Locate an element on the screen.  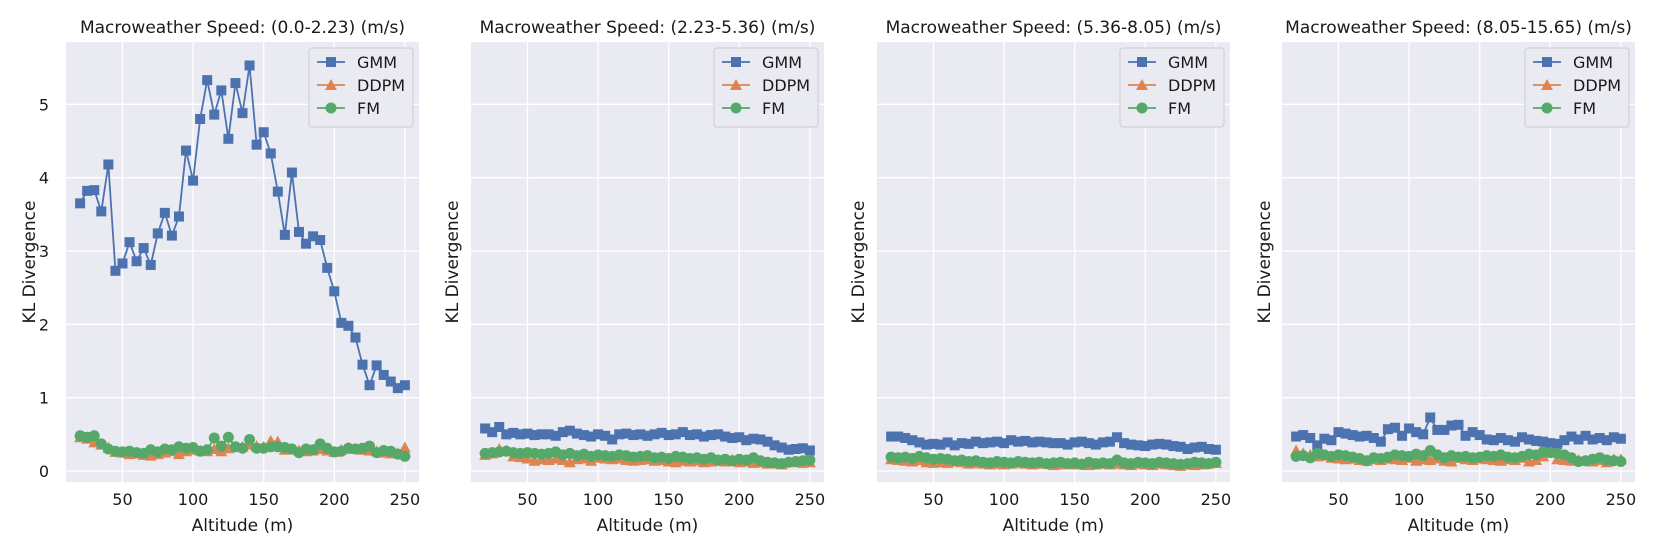
legend-label: FM is located at coordinates (1584, 108).